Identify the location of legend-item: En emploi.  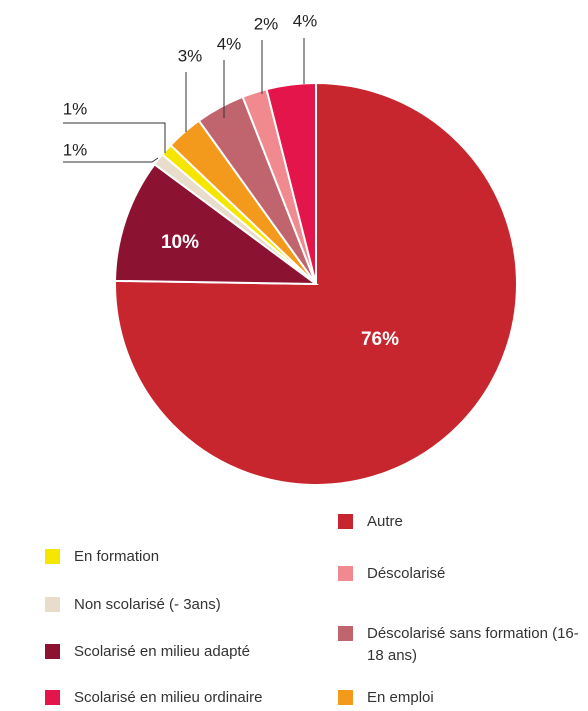
(386, 698).